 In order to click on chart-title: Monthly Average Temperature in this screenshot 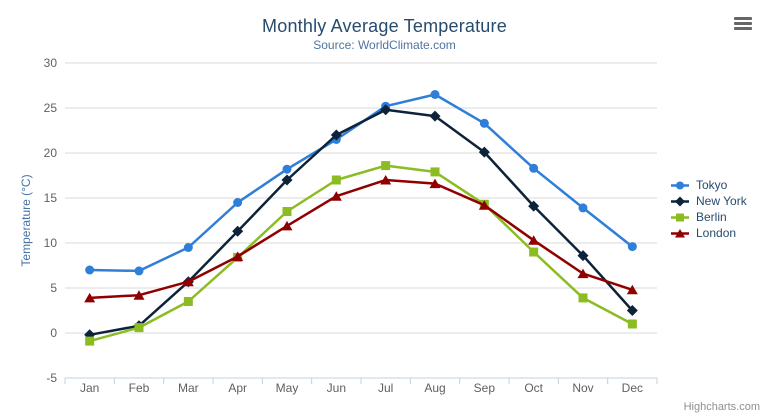, I will do `click(384, 26)`.